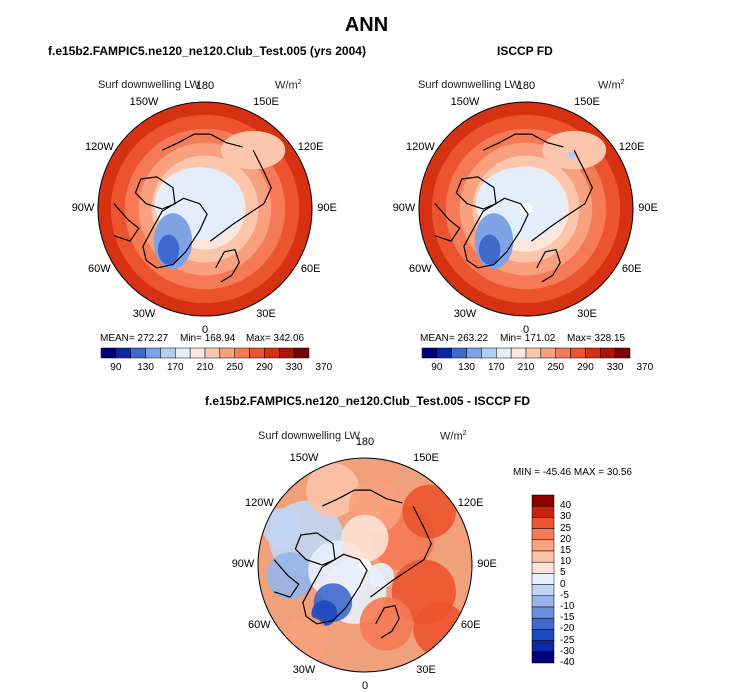 This screenshot has height=692, width=733. Describe the element at coordinates (149, 85) in the screenshot. I see `panel-1-variable: Surf downwelling LW` at that location.